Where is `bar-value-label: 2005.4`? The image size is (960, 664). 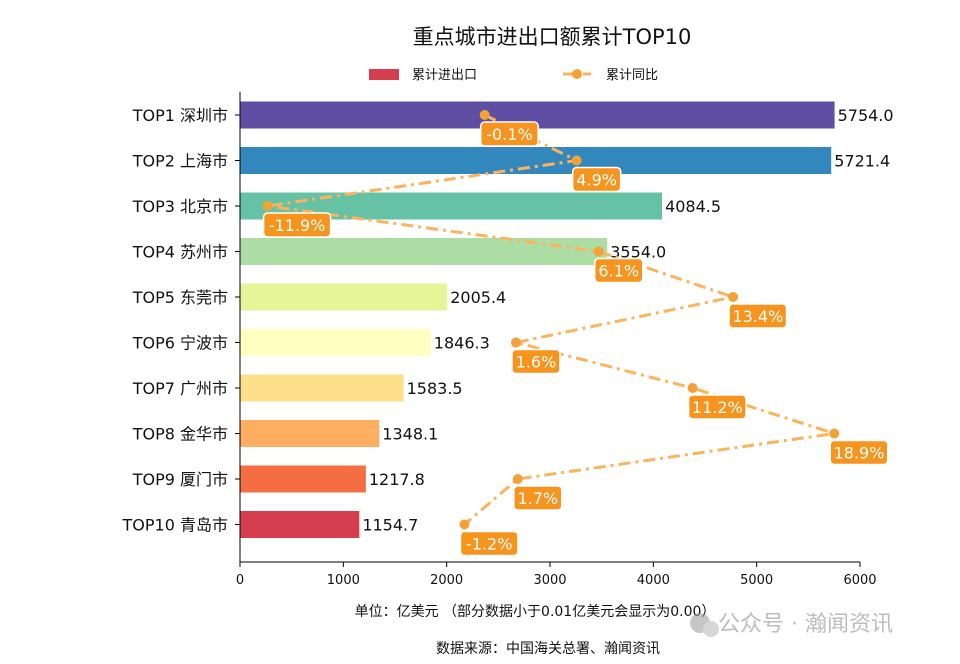 bar-value-label: 2005.4 is located at coordinates (478, 297).